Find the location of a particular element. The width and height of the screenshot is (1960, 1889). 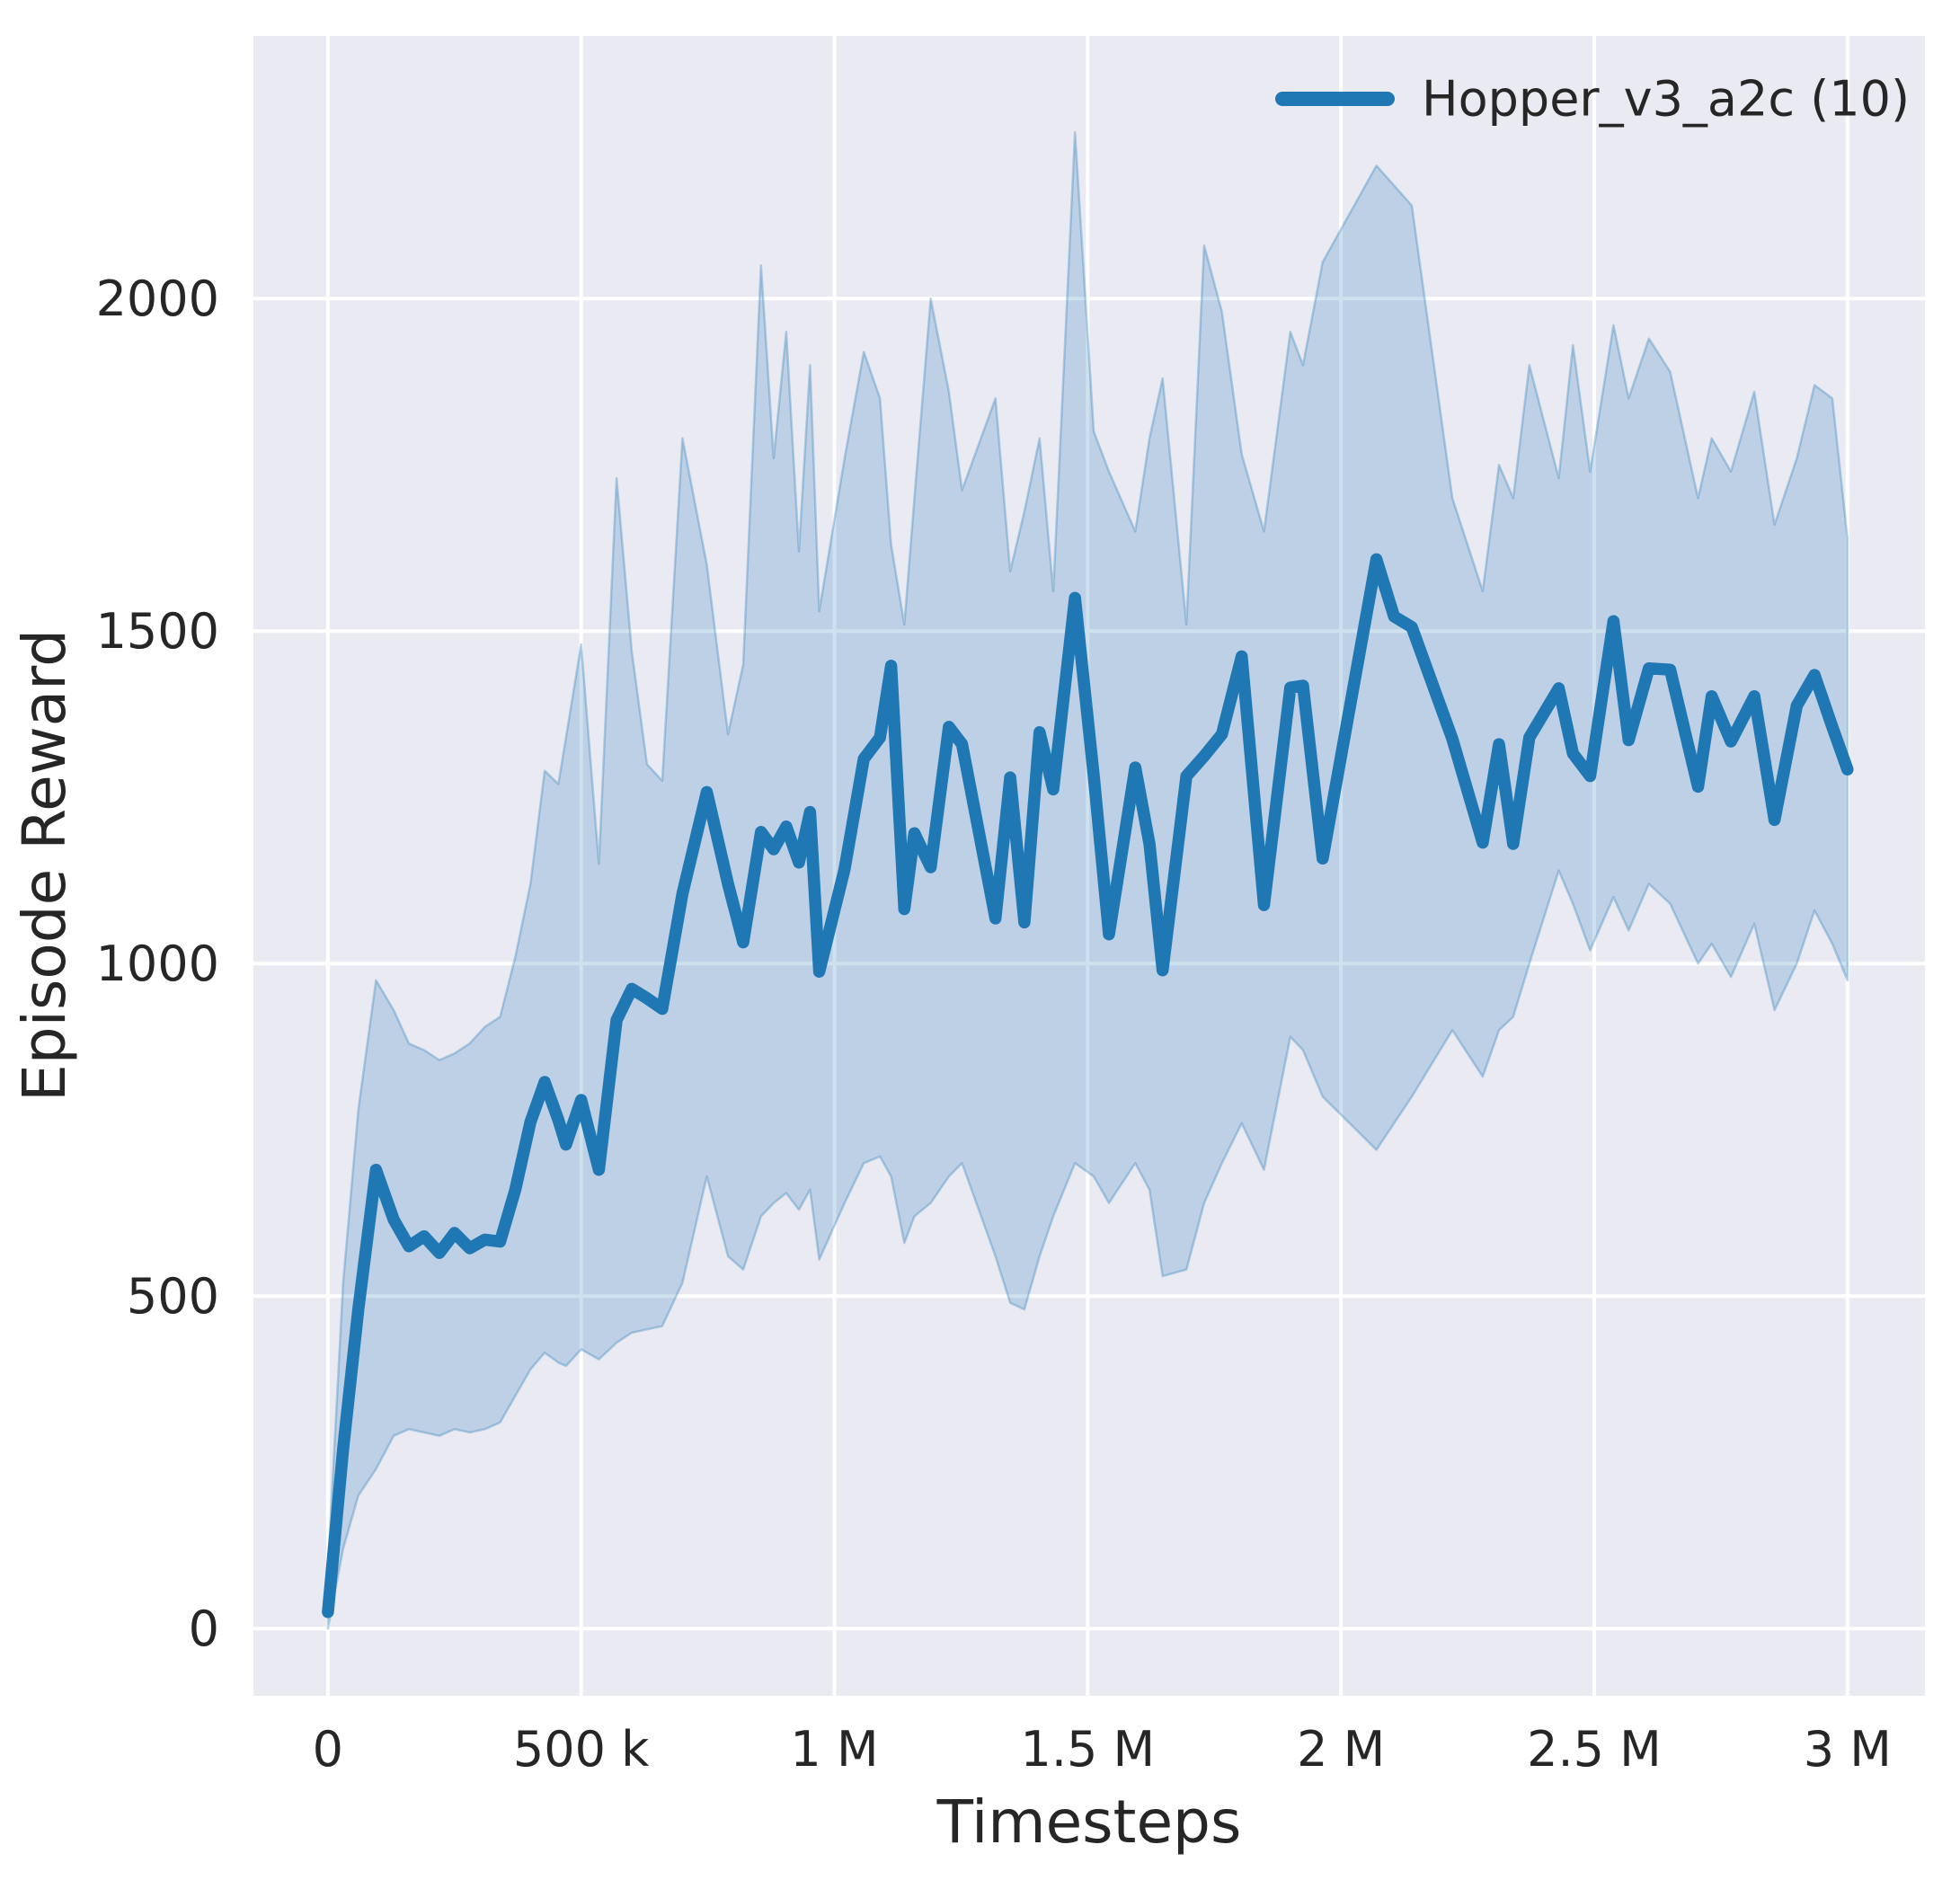

y-tick-labels: 0 500 1000 1500 2000 is located at coordinates (157, 963).